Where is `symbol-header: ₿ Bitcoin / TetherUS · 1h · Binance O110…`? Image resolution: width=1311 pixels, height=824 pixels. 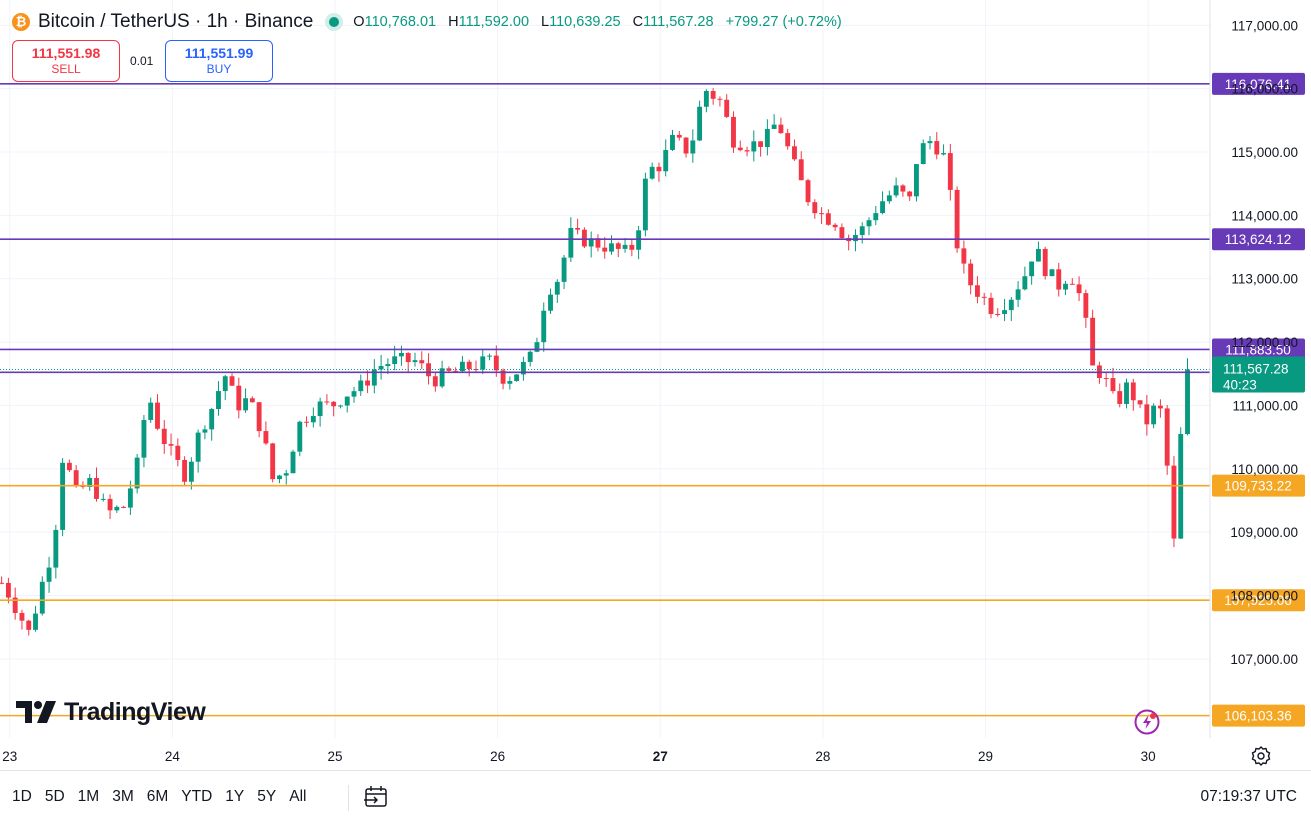
symbol-header: ₿ Bitcoin / TetherUS · 1h · Binance O110… is located at coordinates (427, 22).